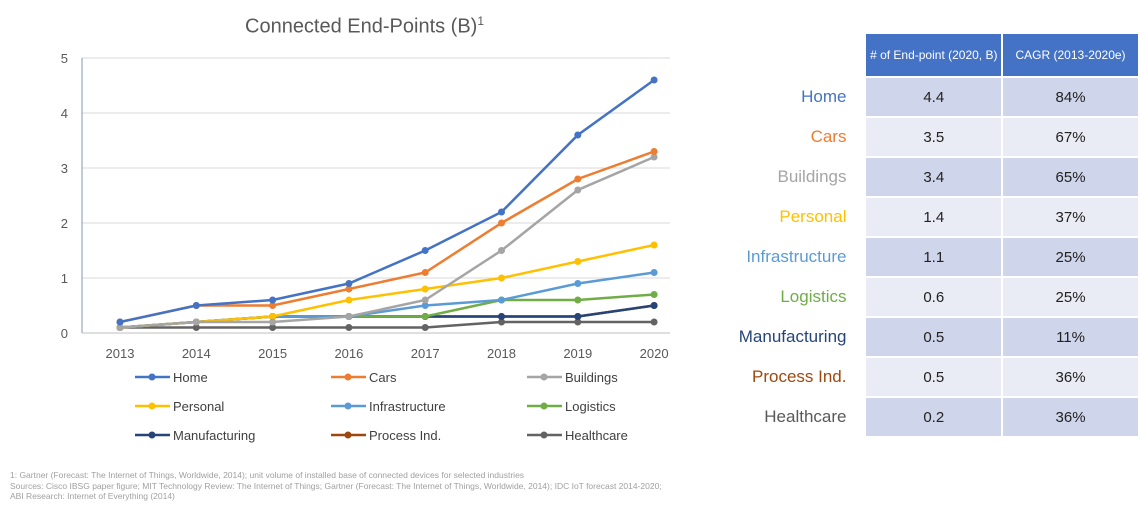  I want to click on legend-label: Process Ind., so click(405, 435).